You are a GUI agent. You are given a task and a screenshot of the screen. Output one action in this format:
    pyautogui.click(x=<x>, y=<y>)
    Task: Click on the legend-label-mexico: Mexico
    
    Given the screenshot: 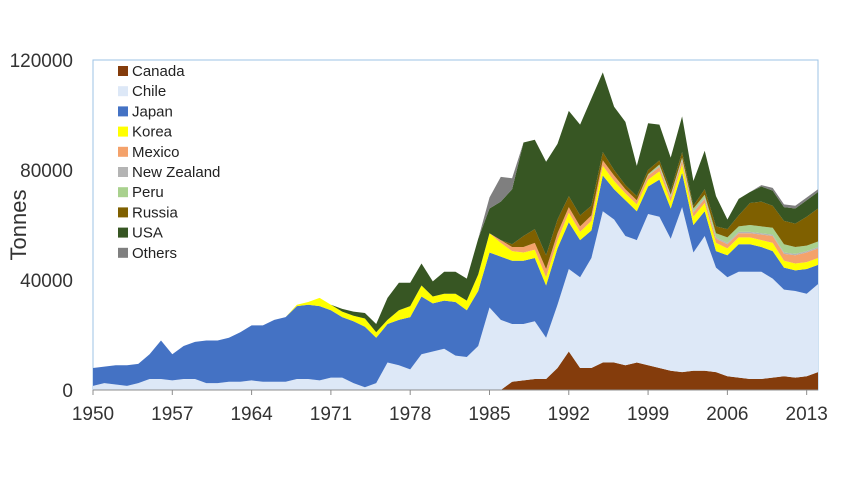 What is the action you would take?
    pyautogui.click(x=156, y=152)
    